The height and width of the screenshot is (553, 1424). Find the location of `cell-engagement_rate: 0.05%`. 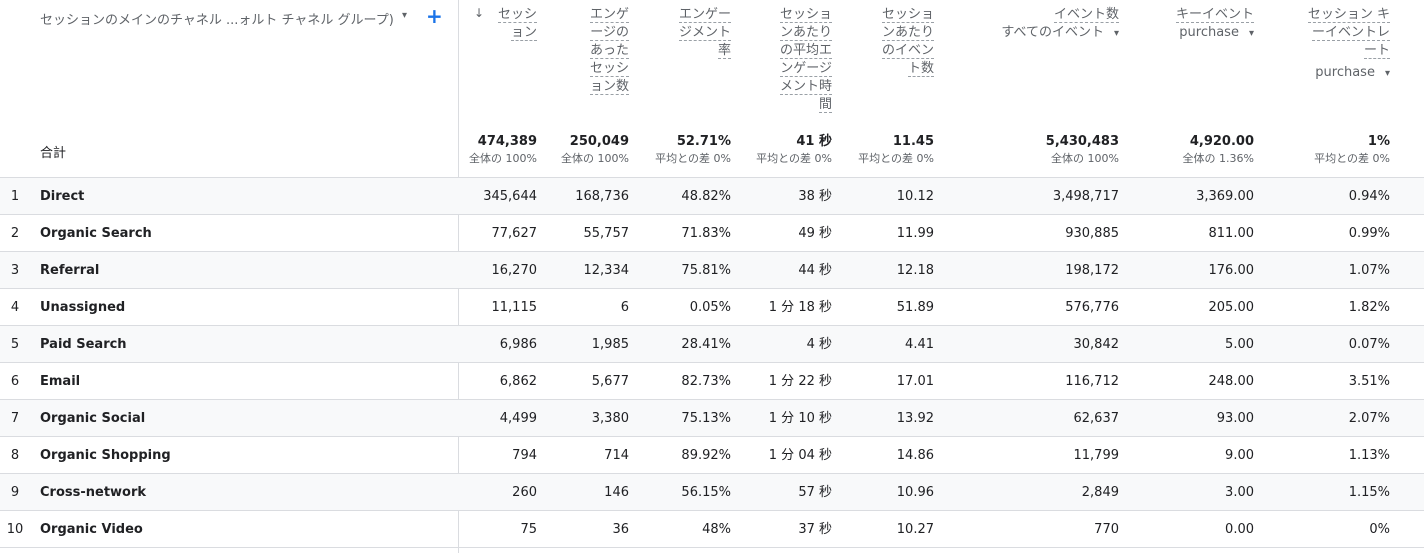

cell-engagement_rate: 0.05% is located at coordinates (710, 307).